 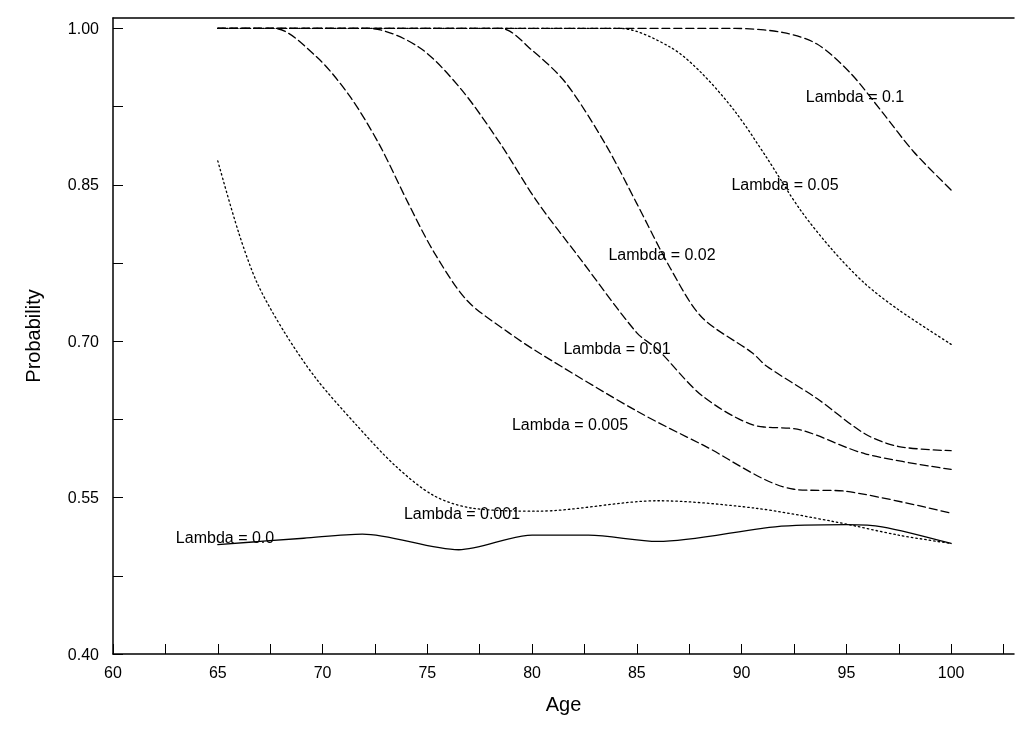 What do you see at coordinates (951, 672) in the screenshot?
I see `x-tick-label: 100` at bounding box center [951, 672].